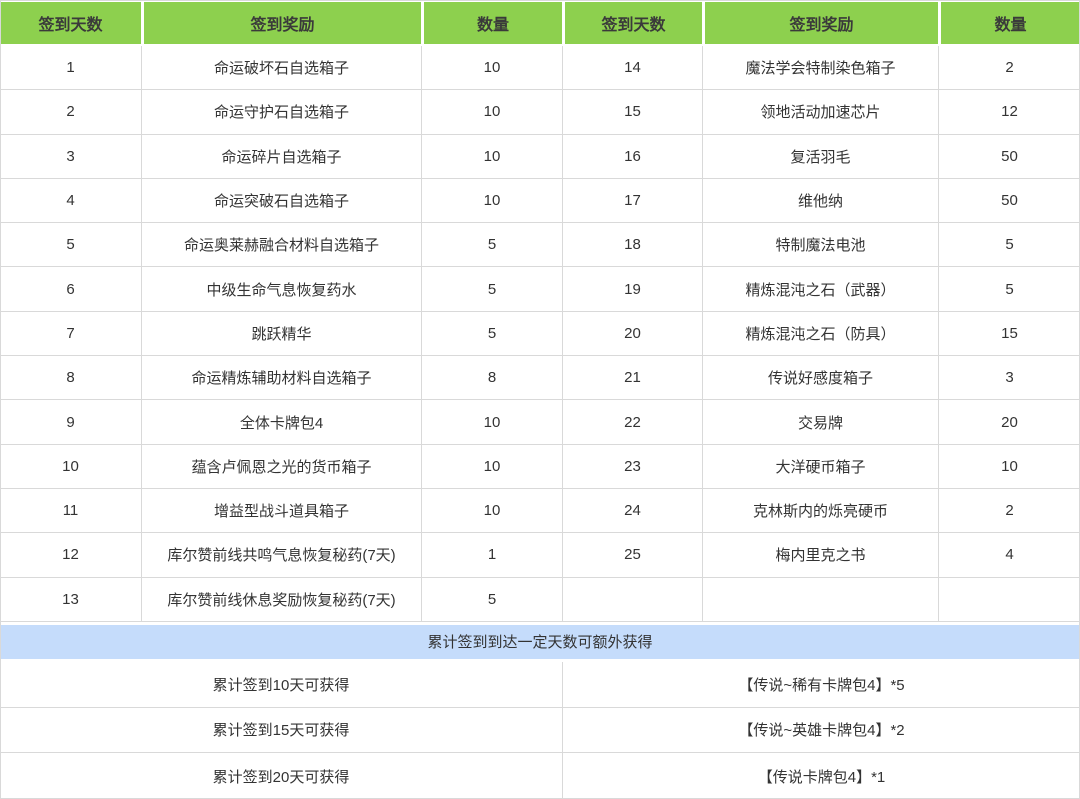  Describe the element at coordinates (540, 684) in the screenshot. I see `bonus-row: 累计签到10天可获得 【传说~稀有卡牌包4】*5` at that location.